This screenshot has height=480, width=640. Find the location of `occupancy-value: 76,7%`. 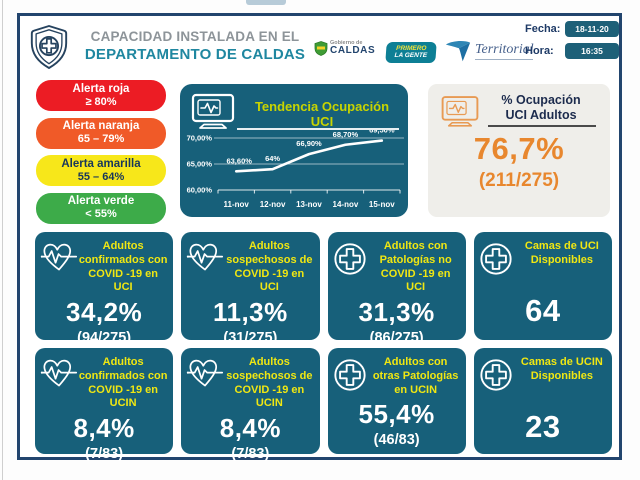

occupancy-value: 76,7% is located at coordinates (519, 148).